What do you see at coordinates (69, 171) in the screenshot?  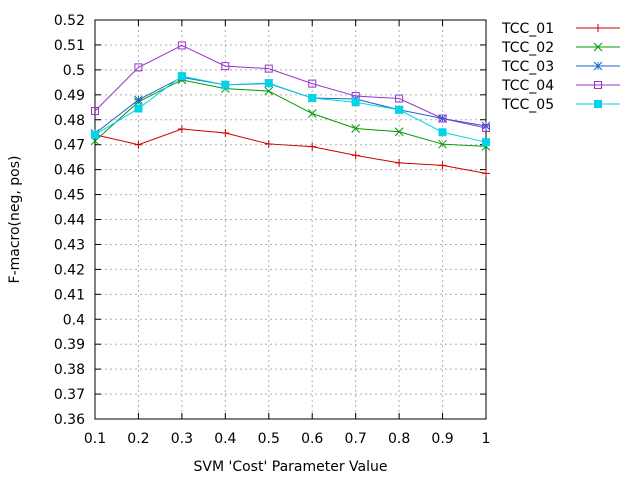 I see `y-tick-label: 0.46` at bounding box center [69, 171].